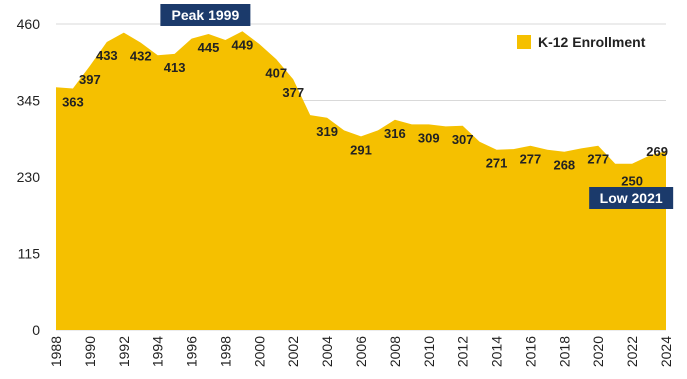  Describe the element at coordinates (395, 351) in the screenshot. I see `x-tick-label: 2008` at that location.